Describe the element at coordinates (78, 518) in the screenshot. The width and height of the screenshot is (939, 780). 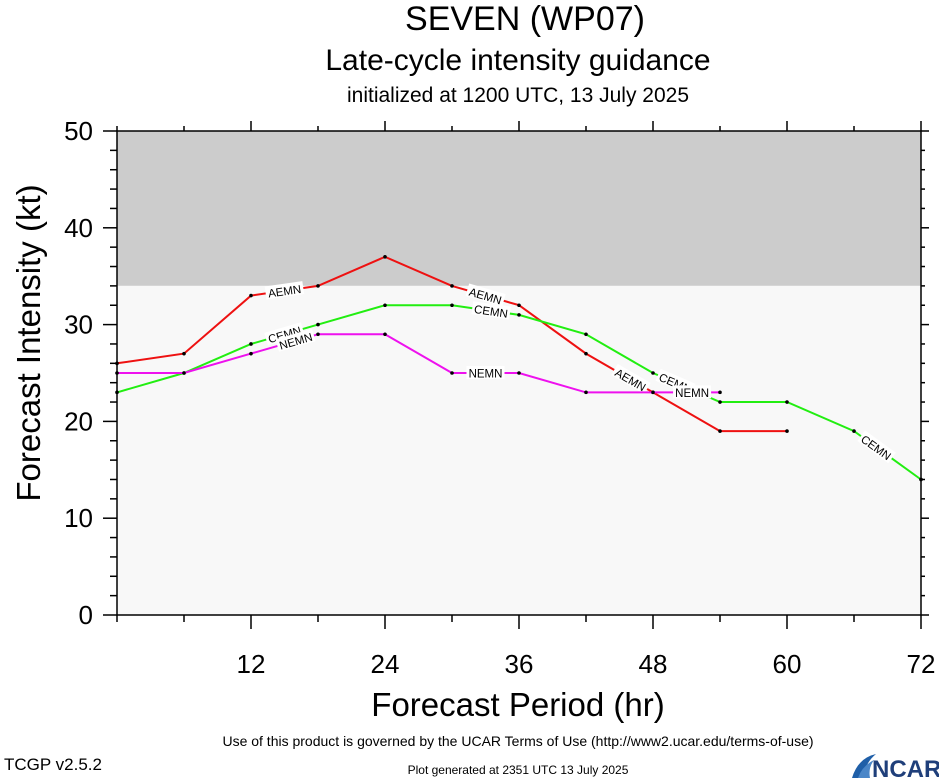
I see `y-tick-label: 10` at that location.